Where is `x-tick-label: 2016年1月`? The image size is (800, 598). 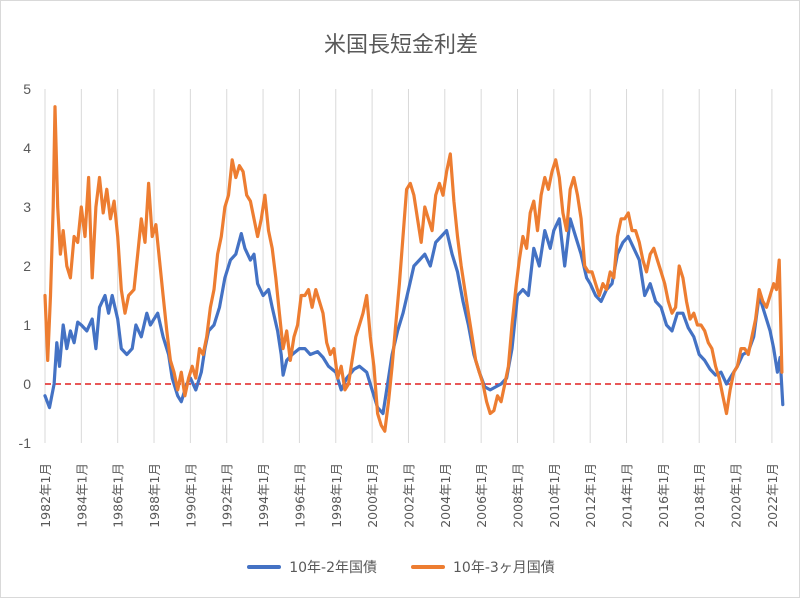
x-tick-label: 2016年1月 is located at coordinates (663, 495).